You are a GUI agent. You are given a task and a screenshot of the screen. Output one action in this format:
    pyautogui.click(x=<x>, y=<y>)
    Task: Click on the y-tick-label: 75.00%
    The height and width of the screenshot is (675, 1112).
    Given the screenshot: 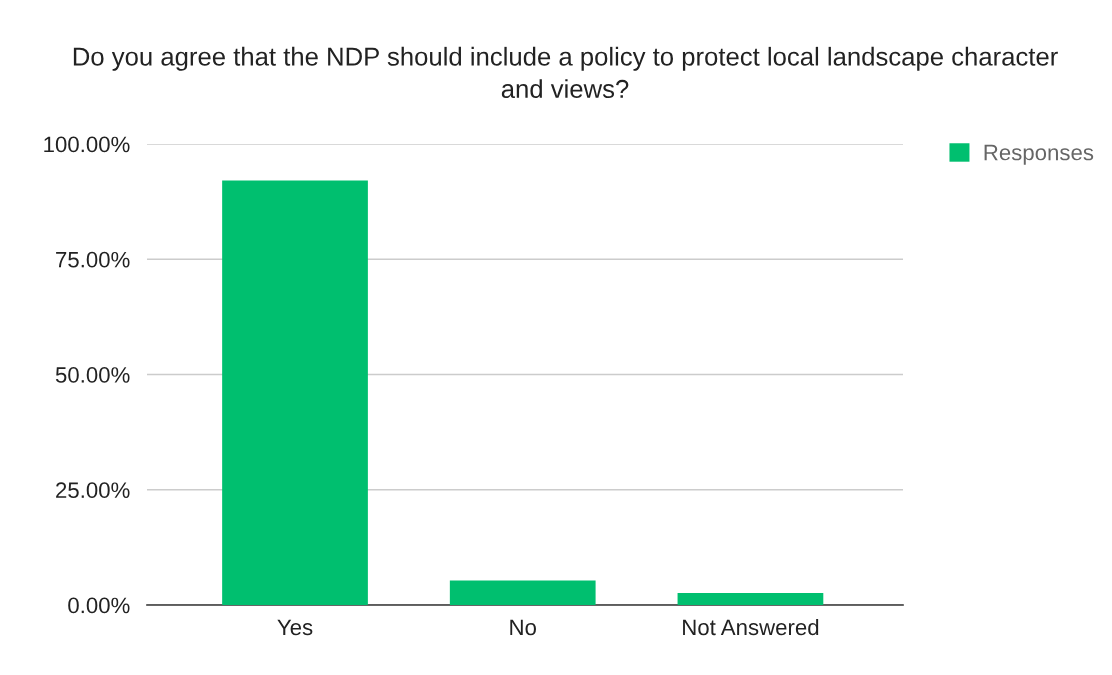 What is the action you would take?
    pyautogui.click(x=93, y=259)
    